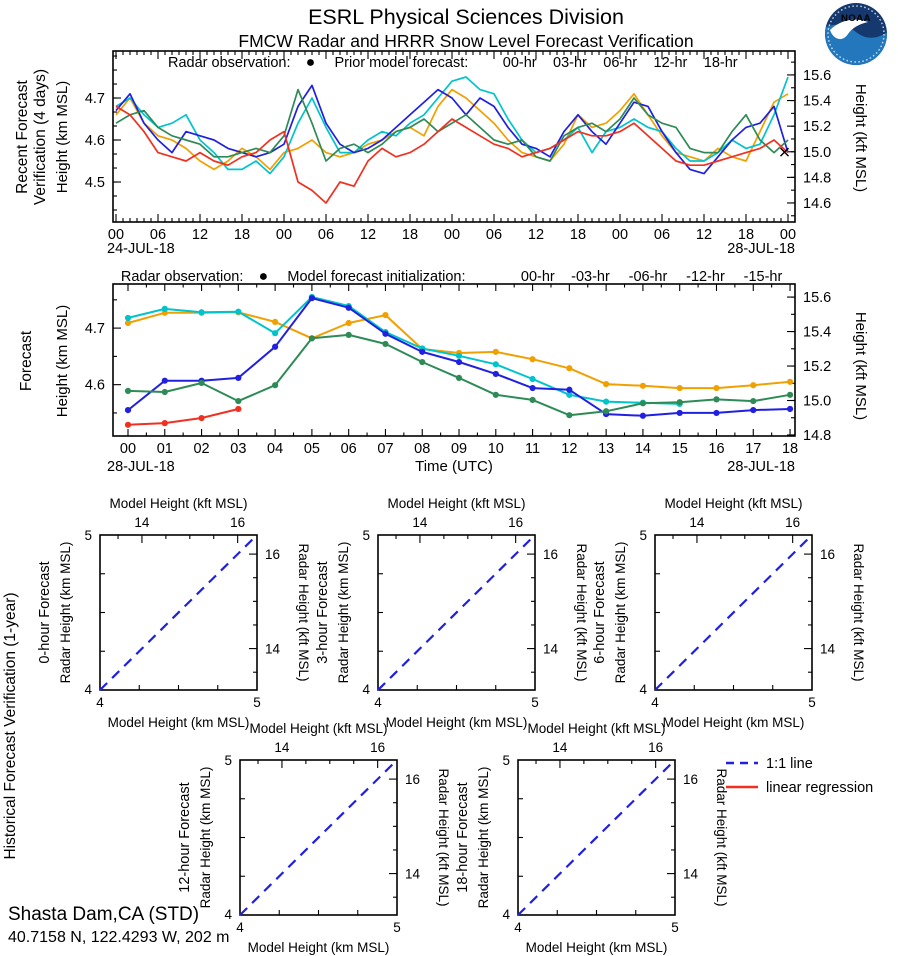  Describe the element at coordinates (229, 63) in the screenshot. I see `legend-item-label: Radar observation:` at that location.